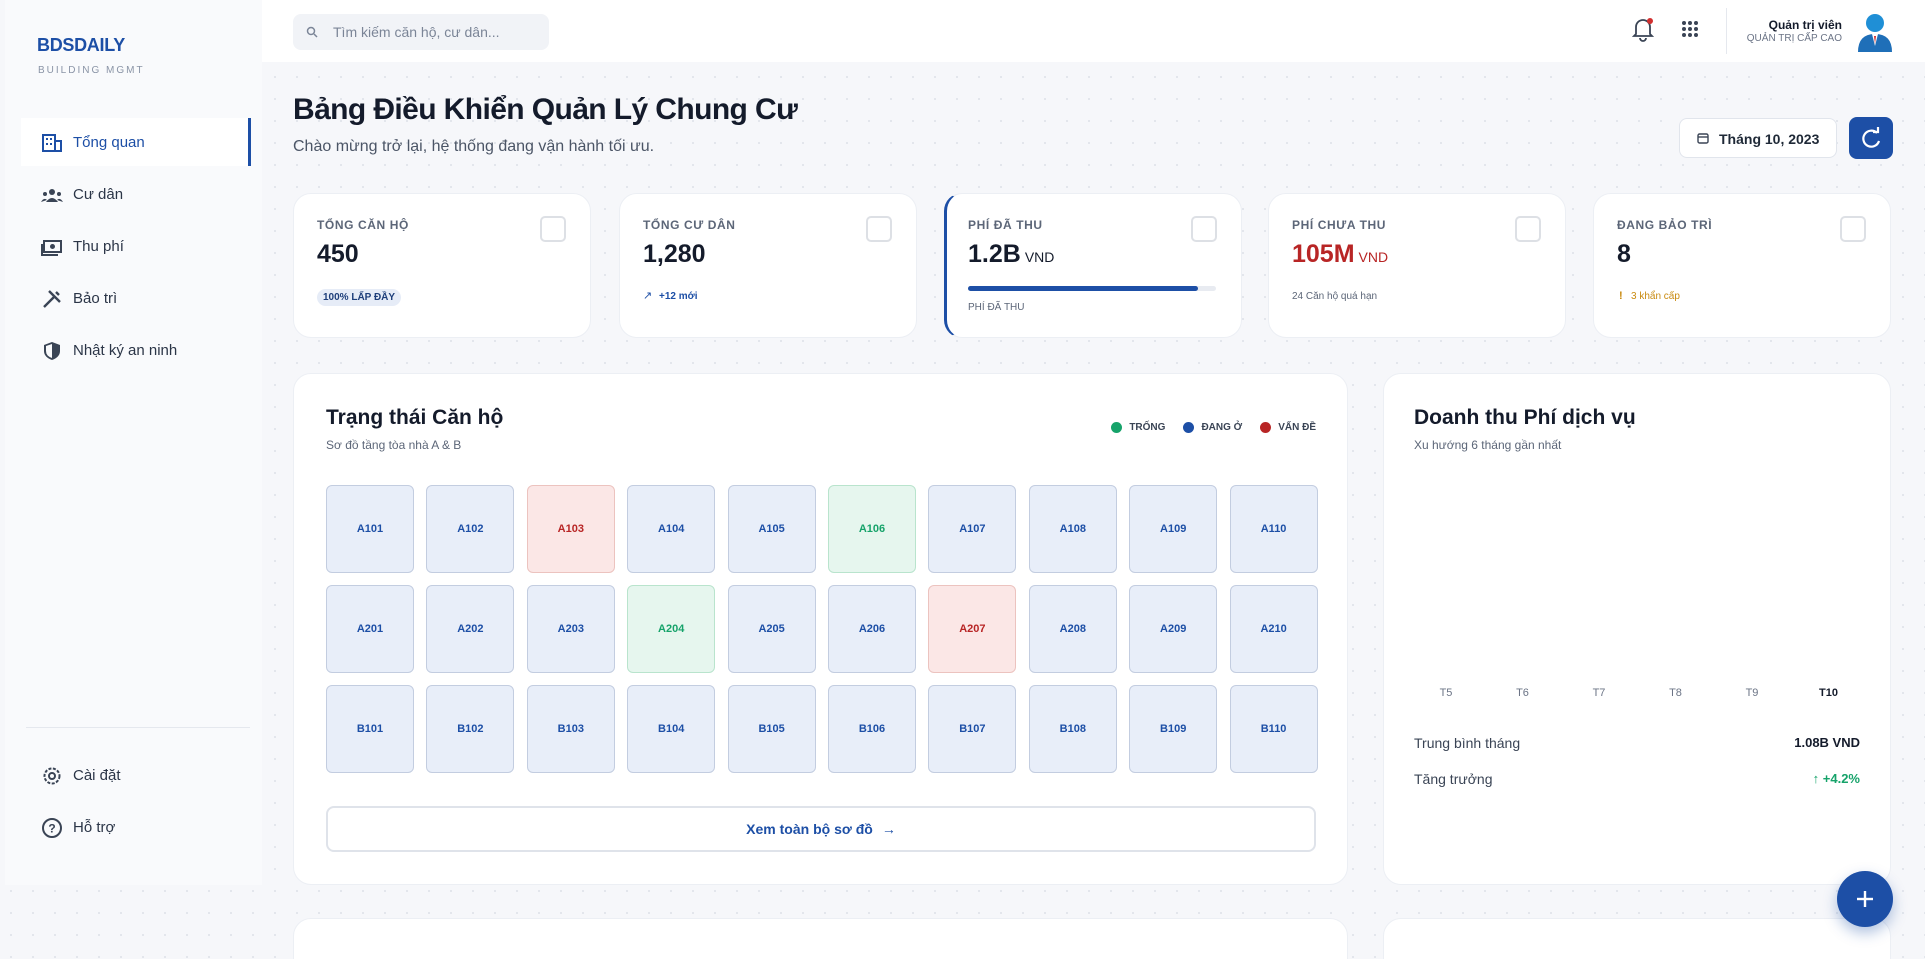 The image size is (1925, 959). Describe the element at coordinates (136, 142) in the screenshot. I see `nav-item: Tổng quan` at that location.